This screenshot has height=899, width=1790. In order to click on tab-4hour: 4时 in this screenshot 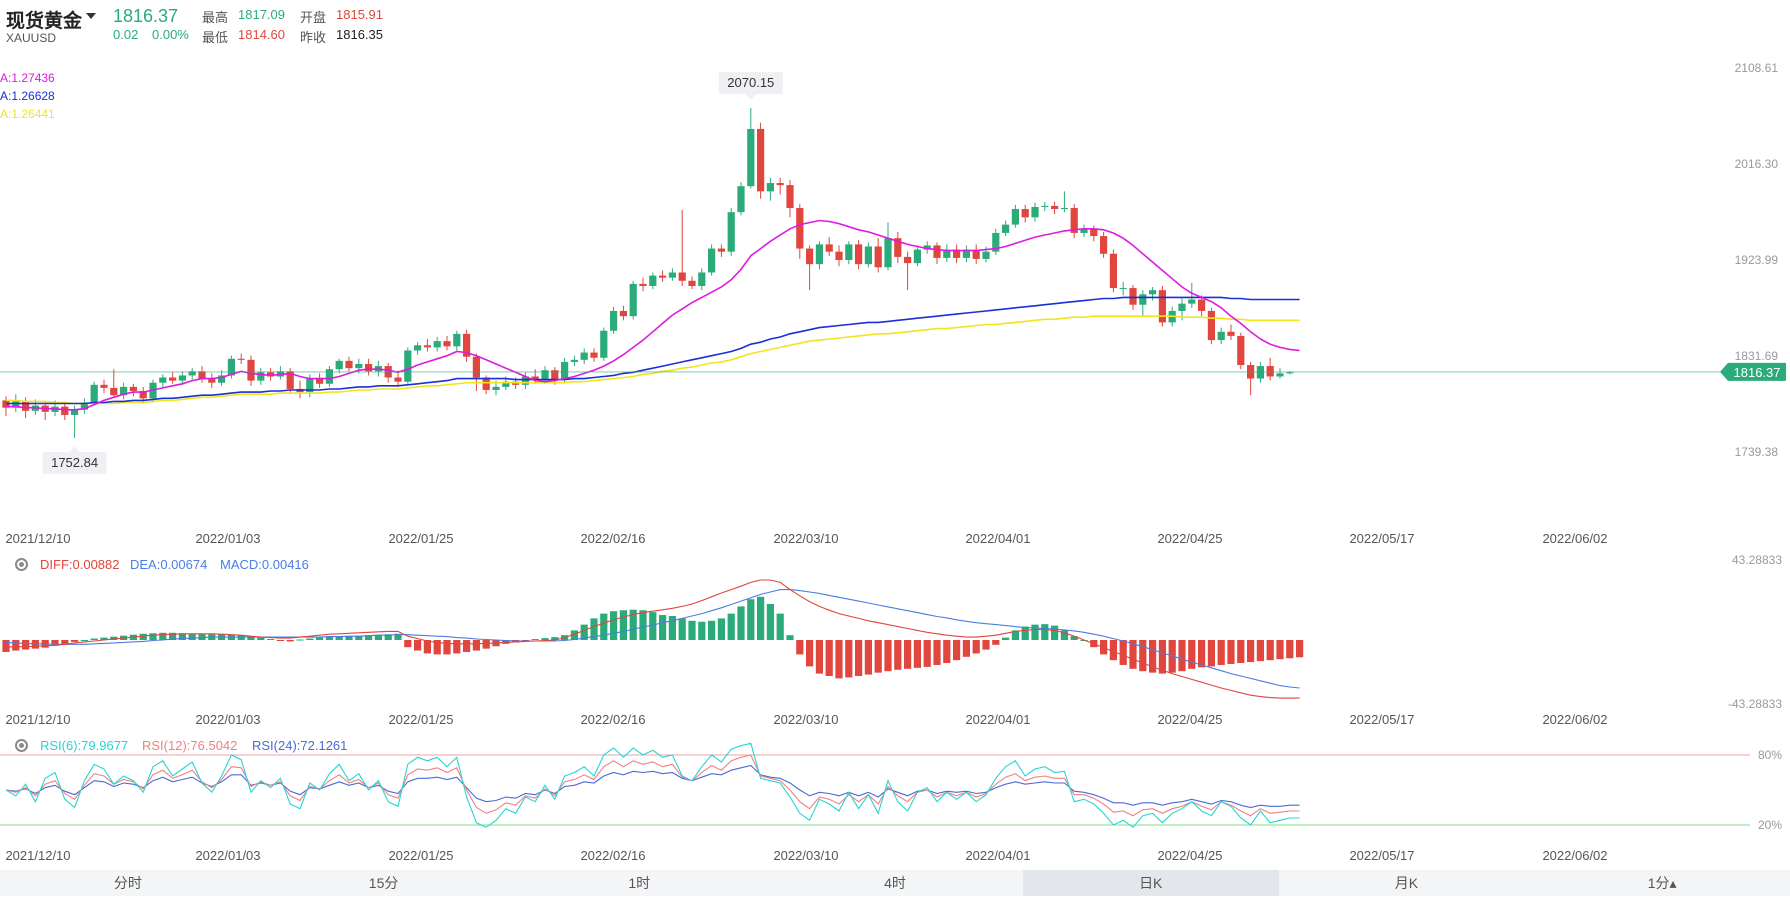, I will do `click(895, 883)`.